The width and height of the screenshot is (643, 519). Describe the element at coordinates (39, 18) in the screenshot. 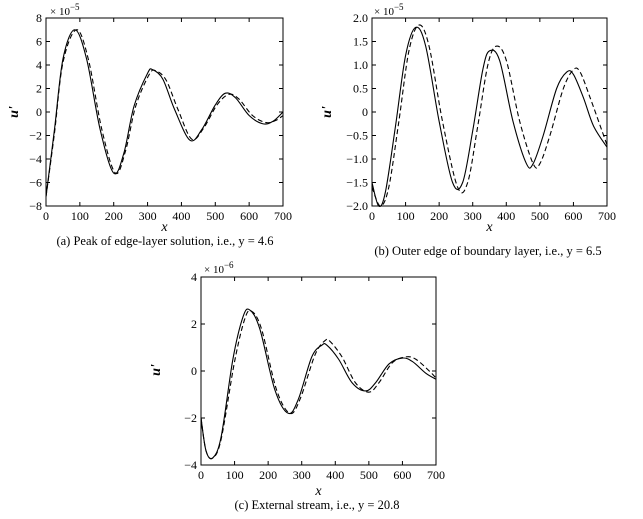

I see `y-tick-label: 8` at that location.